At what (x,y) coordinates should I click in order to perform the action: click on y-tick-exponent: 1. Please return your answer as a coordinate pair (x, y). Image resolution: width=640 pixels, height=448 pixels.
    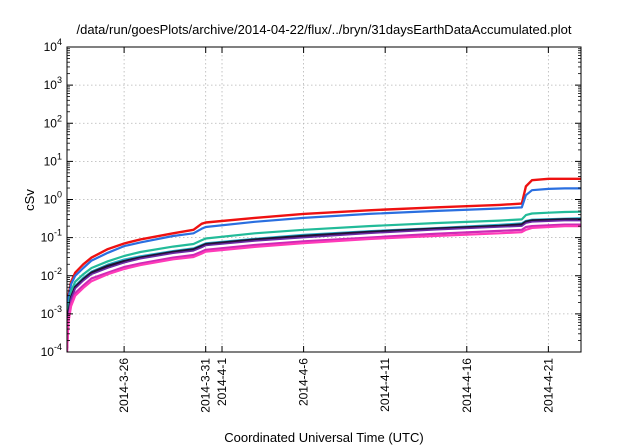
    Looking at the image, I should click on (59, 156).